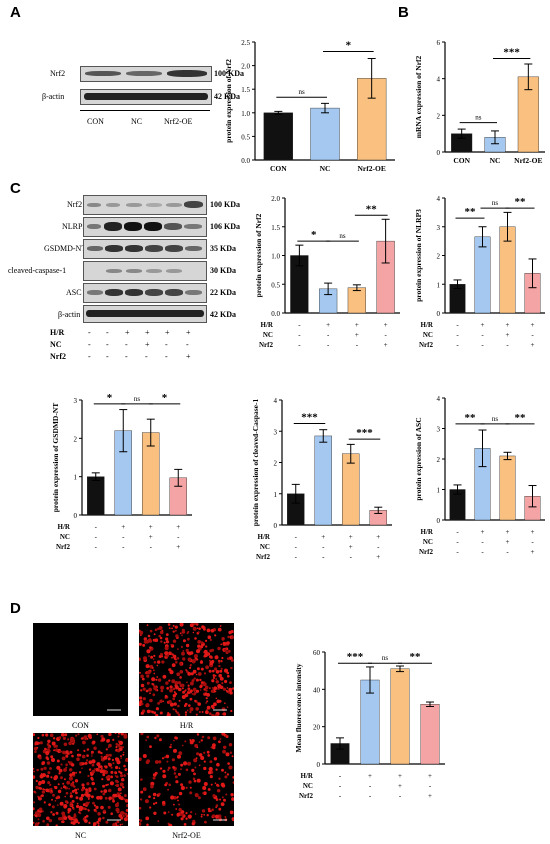 This screenshot has height=844, width=550. What do you see at coordinates (461, 160) in the screenshot?
I see `x-tick-label: CON` at bounding box center [461, 160].